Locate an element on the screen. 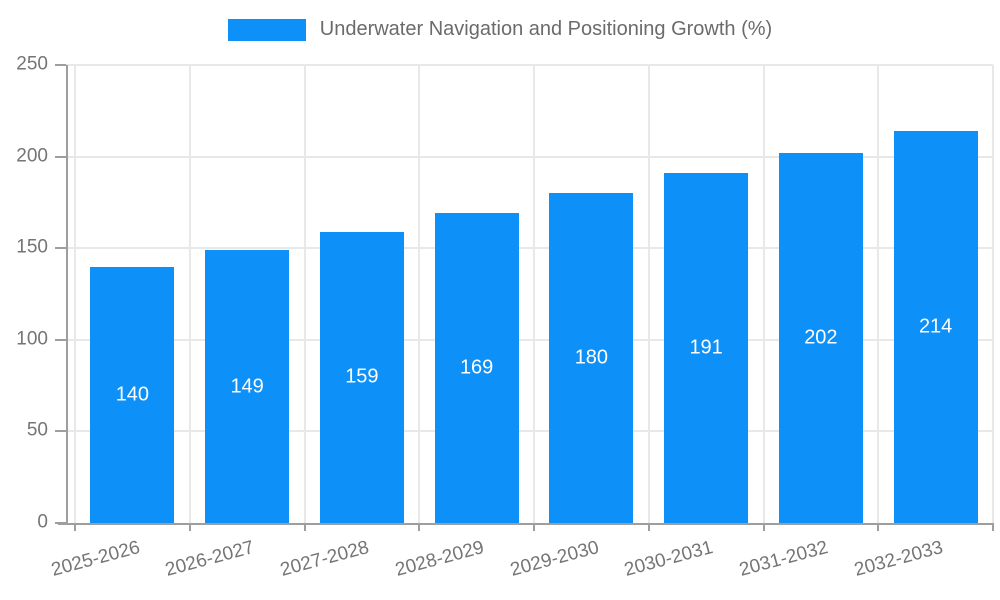 The image size is (1000, 600). y-axis-line is located at coordinates (67, 295).